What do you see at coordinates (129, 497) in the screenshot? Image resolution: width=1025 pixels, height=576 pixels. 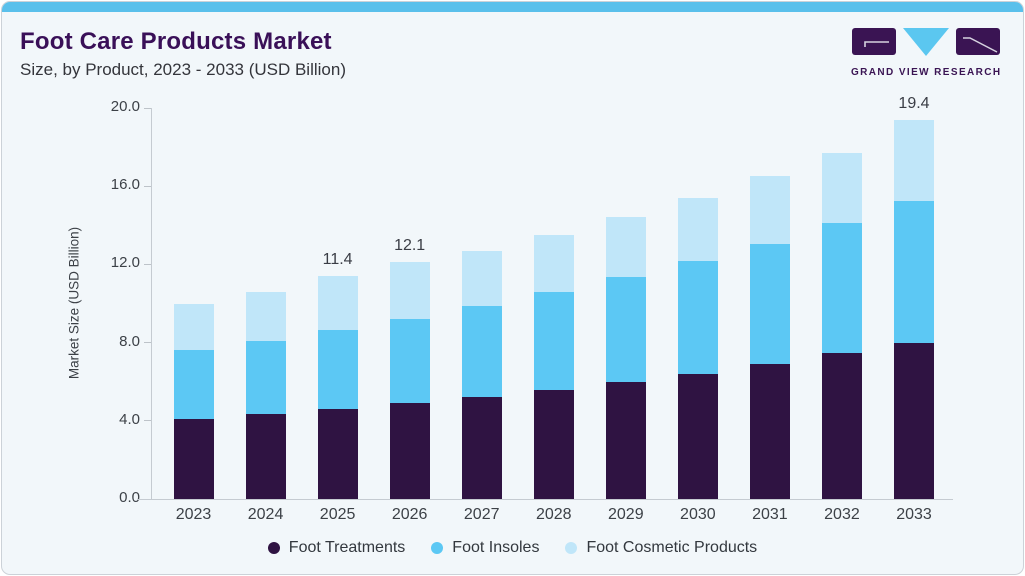 I see `y-tick-label: 0.0` at bounding box center [129, 497].